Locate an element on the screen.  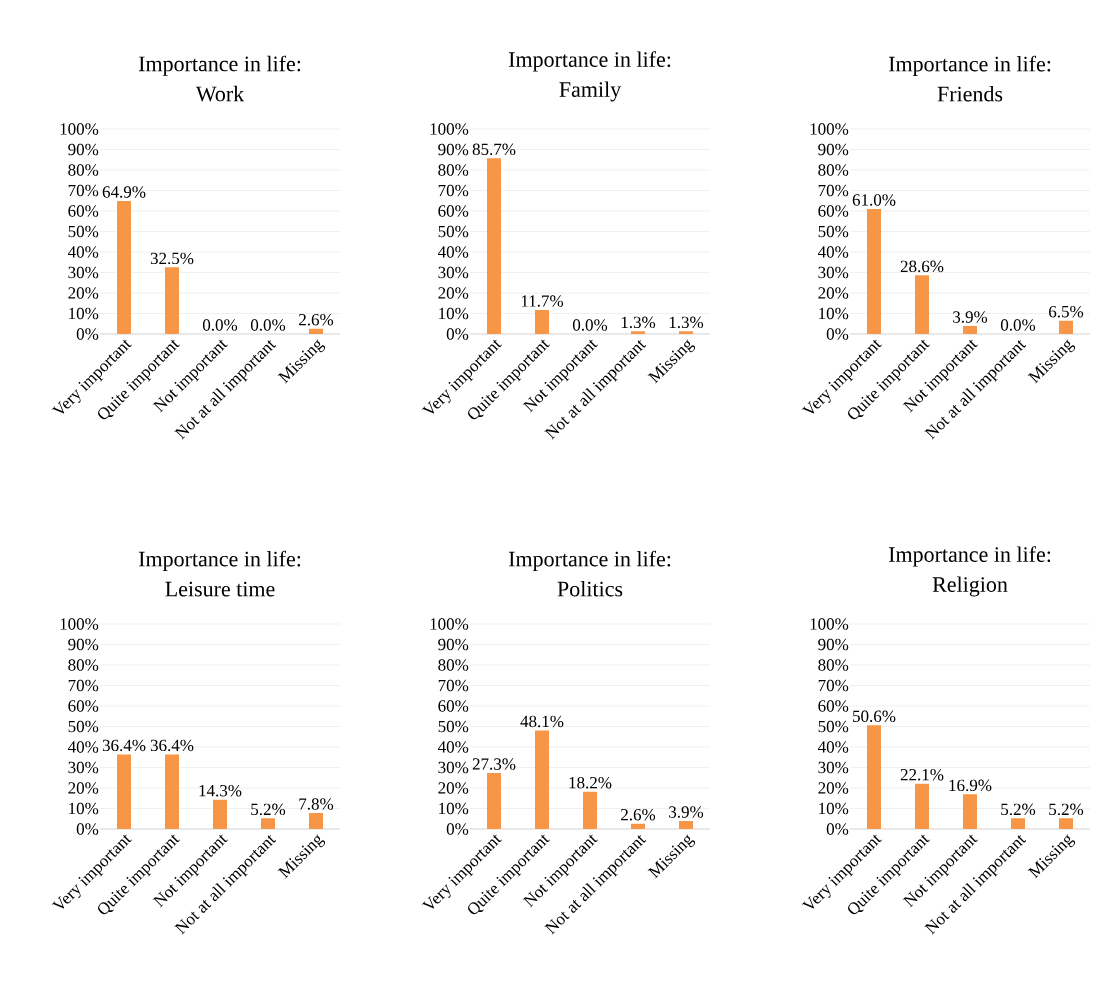
data-label: 14.3% is located at coordinates (220, 790).